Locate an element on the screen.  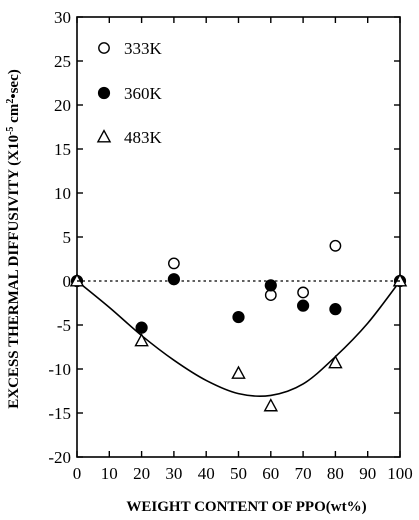
x-tick-label: 50 is located at coordinates (238, 473).